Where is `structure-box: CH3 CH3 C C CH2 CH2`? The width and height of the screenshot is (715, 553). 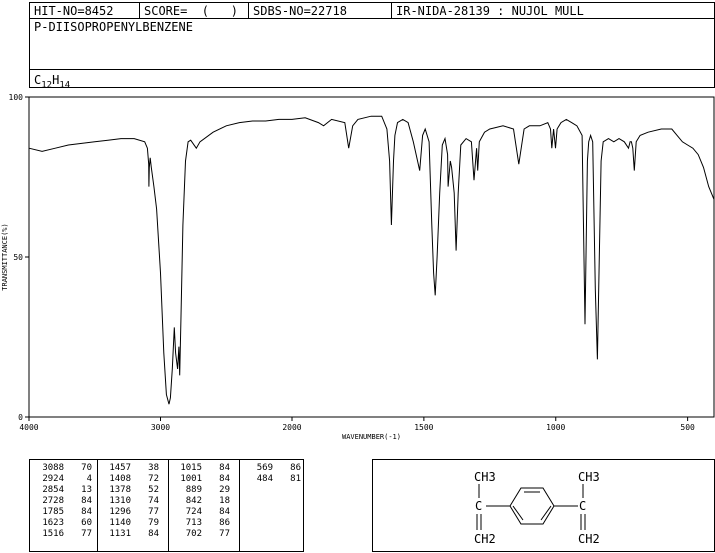 structure-box: CH3 CH3 C C CH2 CH2 is located at coordinates (543, 505).